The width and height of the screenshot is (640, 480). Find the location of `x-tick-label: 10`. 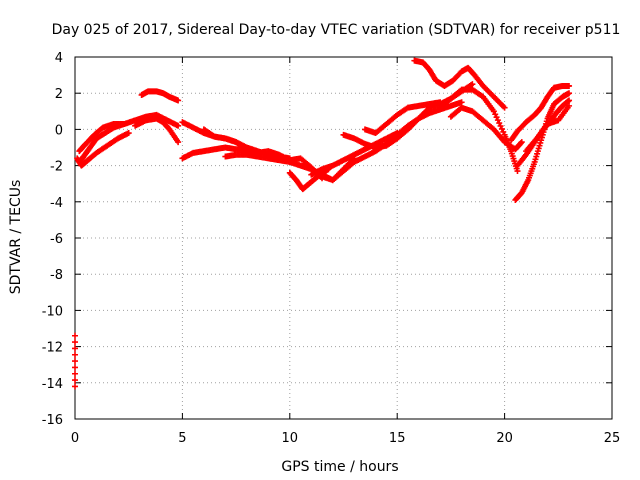

x-tick-label: 10 is located at coordinates (290, 438).